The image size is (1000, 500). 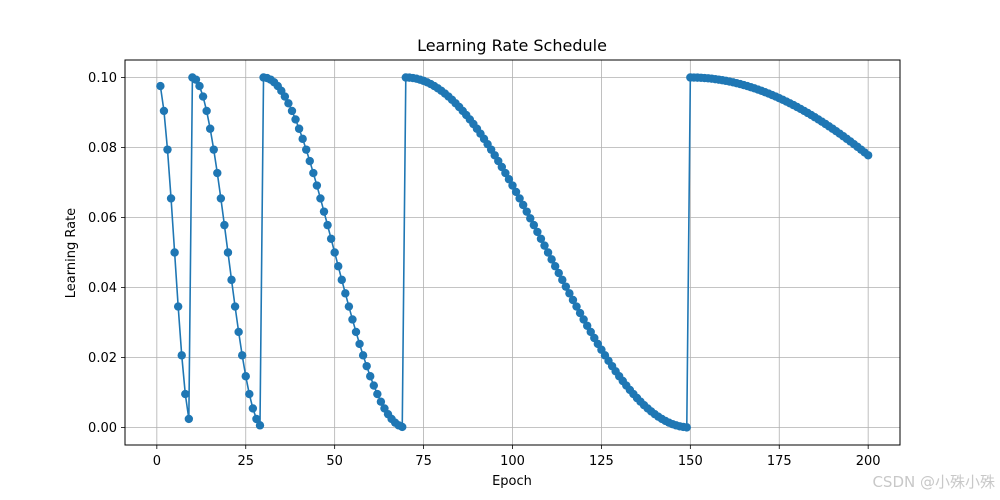 What do you see at coordinates (102, 358) in the screenshot?
I see `y-tick-label: 0.02` at bounding box center [102, 358].